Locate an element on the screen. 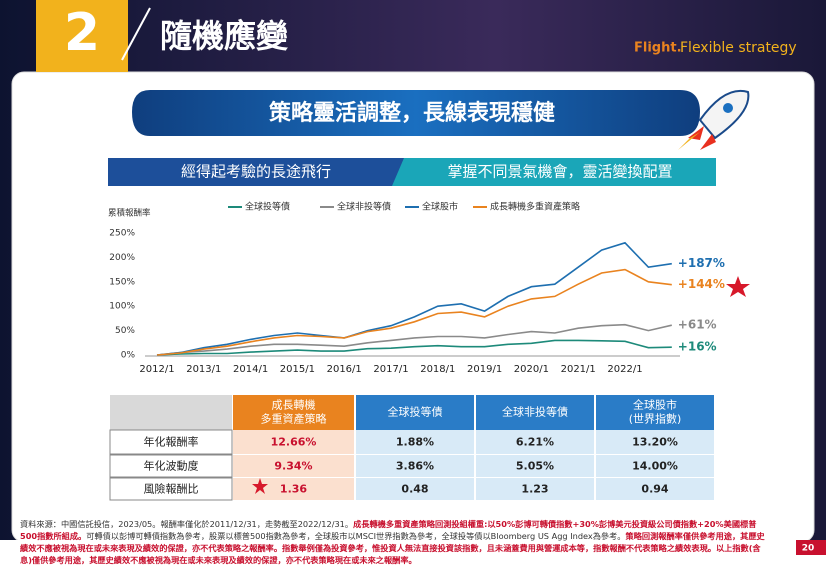 The image size is (826, 585). cell-value: 3.86% is located at coordinates (415, 466).